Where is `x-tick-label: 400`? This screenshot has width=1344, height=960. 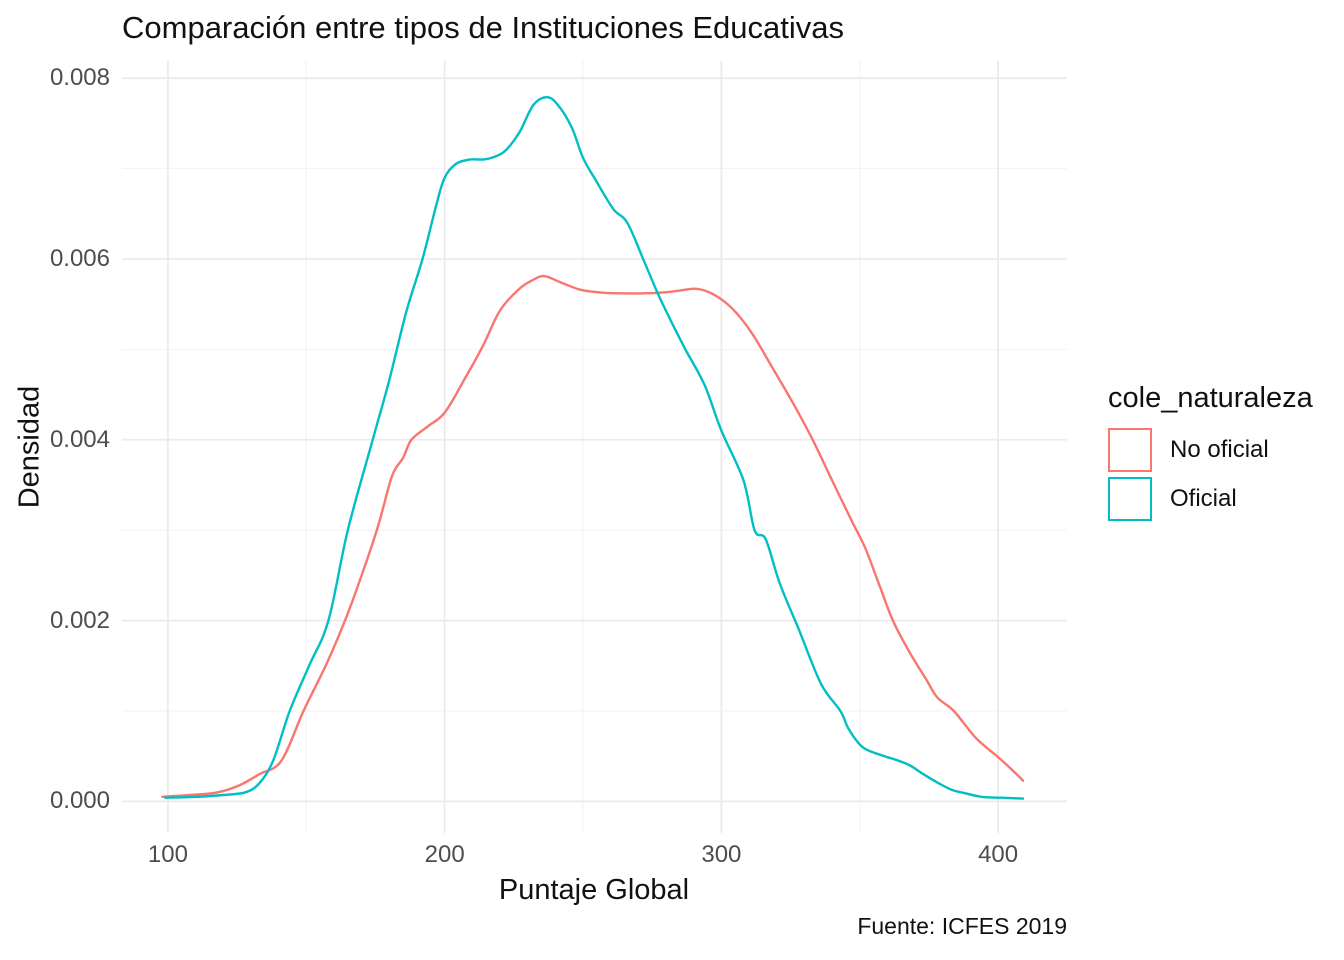 x-tick-label: 400 is located at coordinates (998, 854).